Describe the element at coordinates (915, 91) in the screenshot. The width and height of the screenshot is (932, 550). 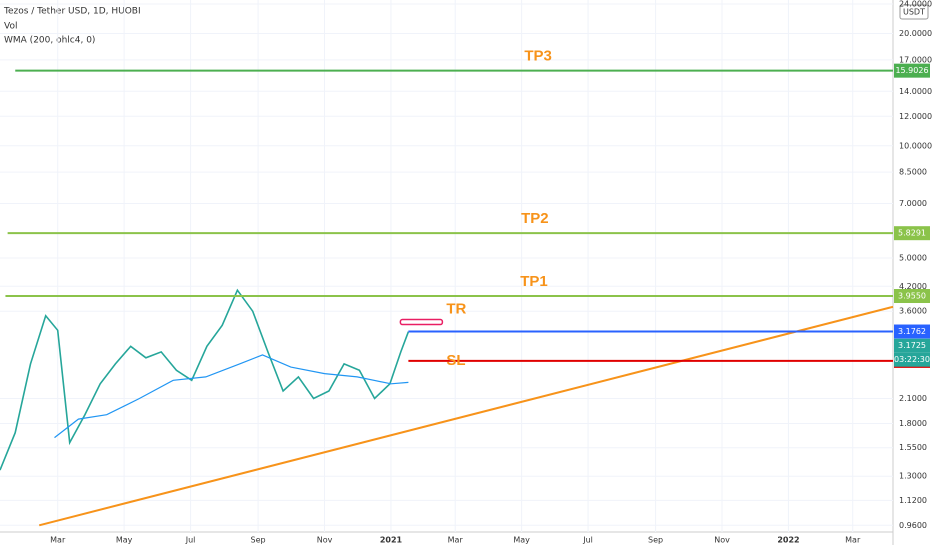
I see `y-tick-label: 14.0000` at that location.